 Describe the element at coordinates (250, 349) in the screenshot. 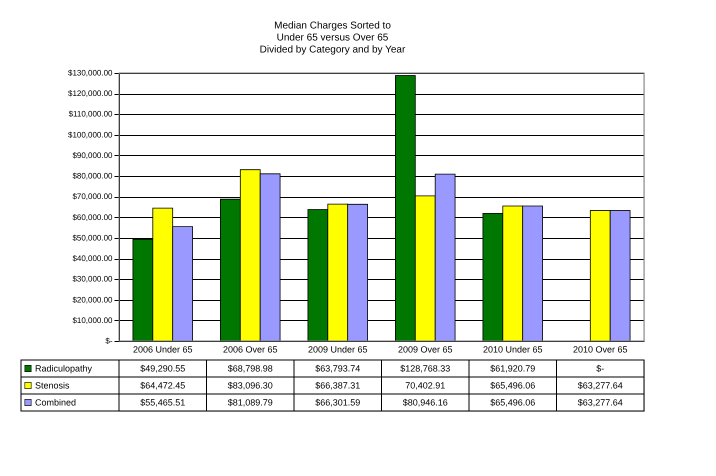

I see `x-tick-label: 2006 Over 65` at that location.